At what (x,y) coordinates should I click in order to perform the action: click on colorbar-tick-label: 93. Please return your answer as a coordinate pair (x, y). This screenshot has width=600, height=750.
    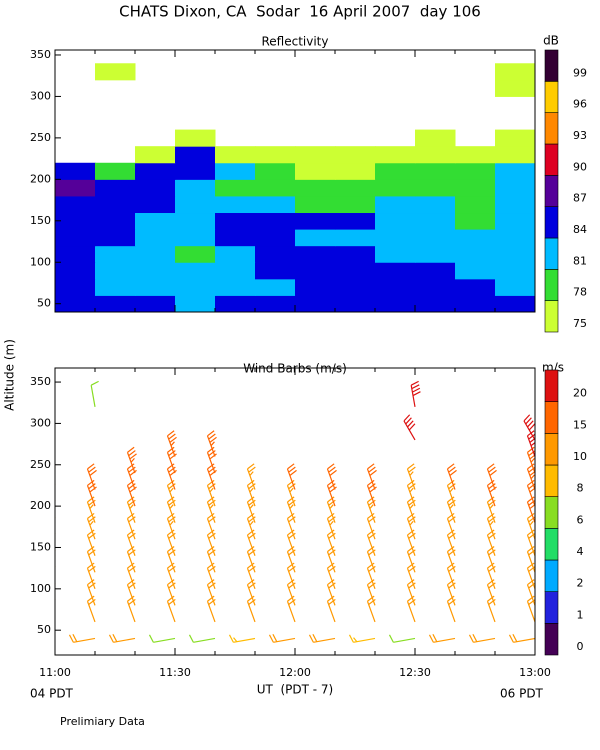
    Looking at the image, I should click on (580, 135).